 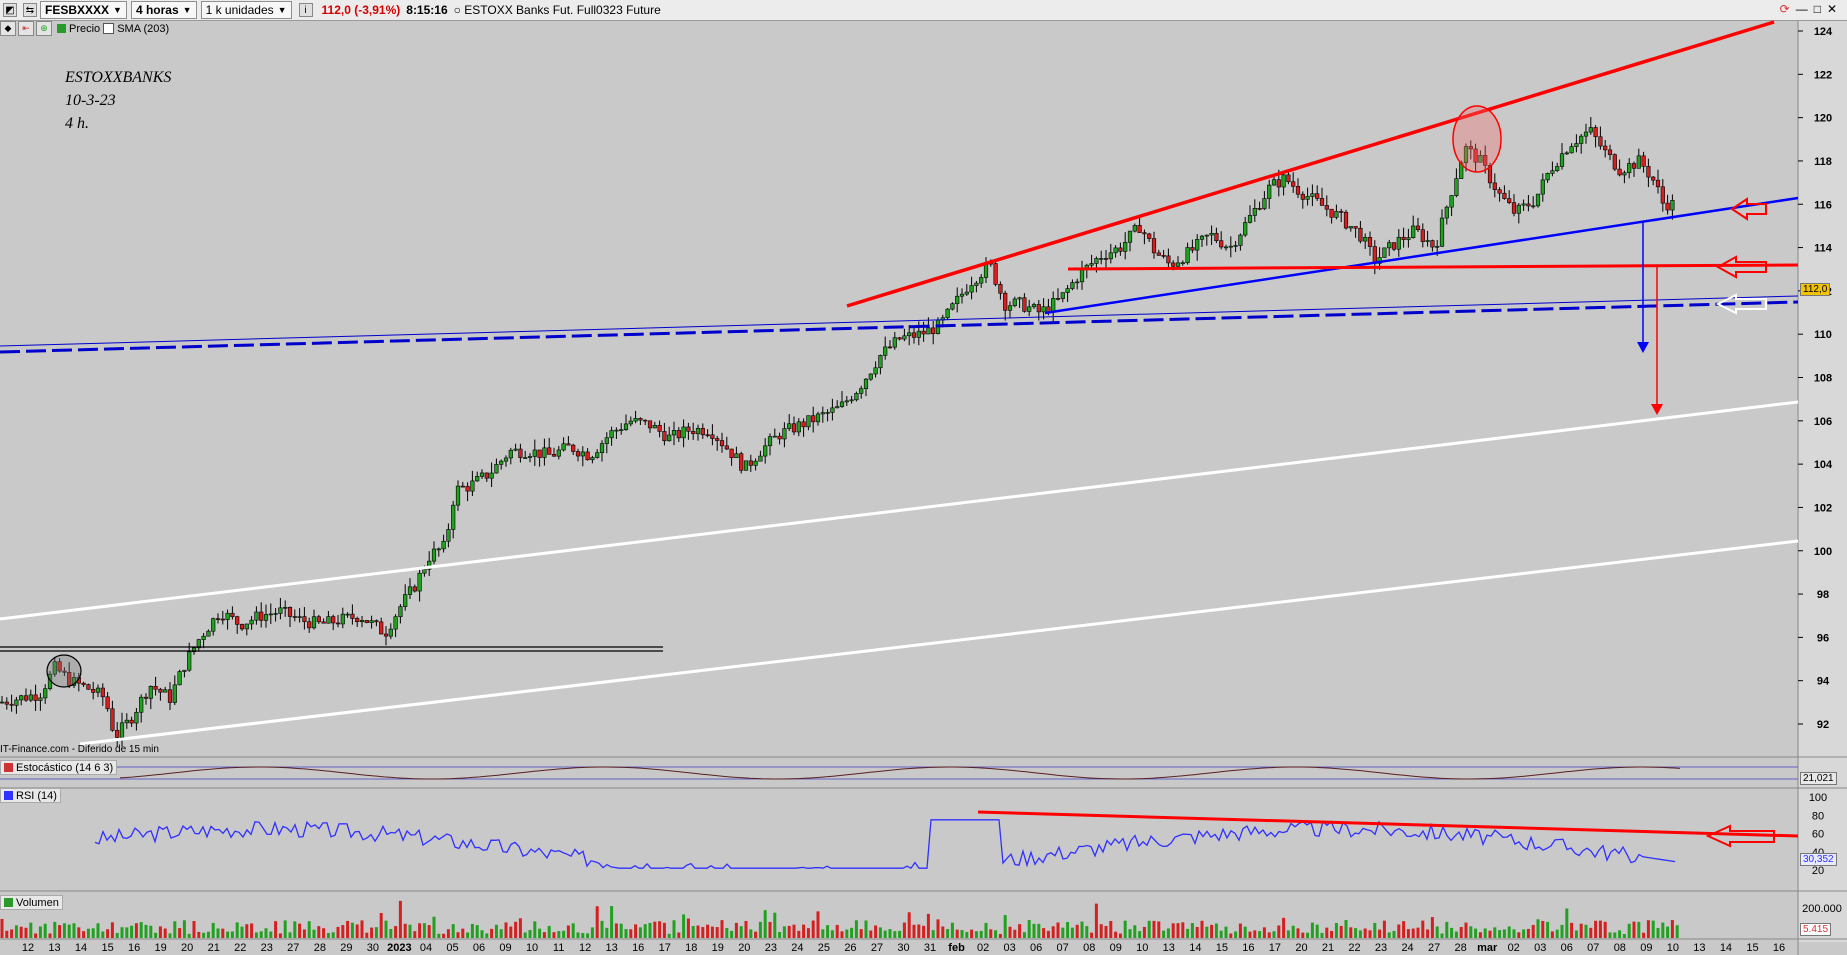 I want to click on rsi-divergence-line, so click(x=1388, y=824).